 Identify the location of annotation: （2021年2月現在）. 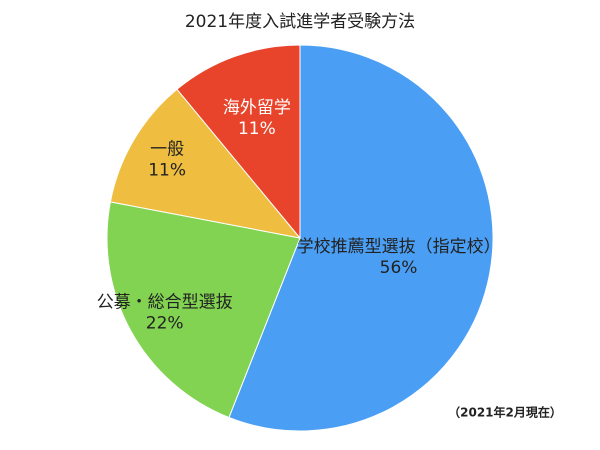
(505, 412).